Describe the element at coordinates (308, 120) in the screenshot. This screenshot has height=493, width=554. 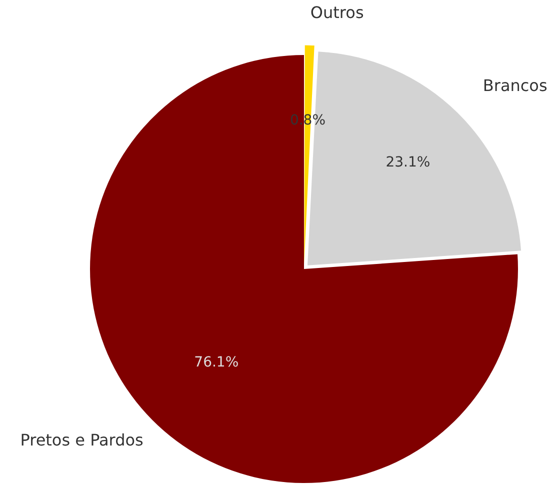
I see `data-label: 0.8%` at that location.